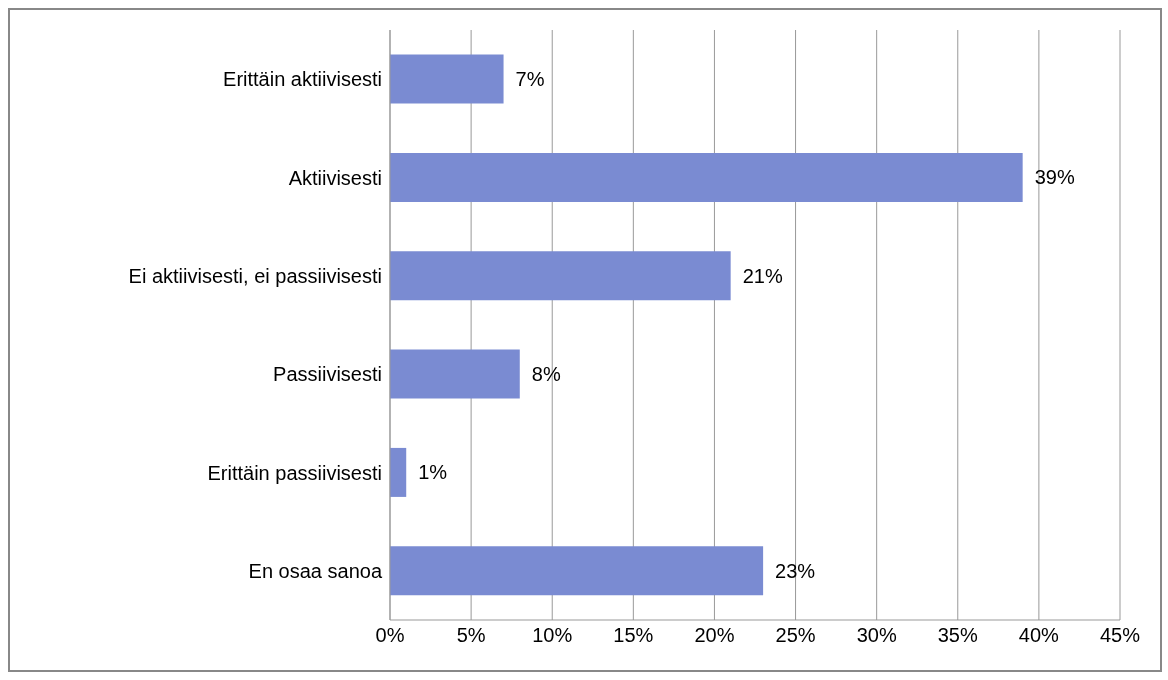 Image resolution: width=1168 pixels, height=680 pixels. I want to click on x-tick-label: 20%, so click(714, 635).